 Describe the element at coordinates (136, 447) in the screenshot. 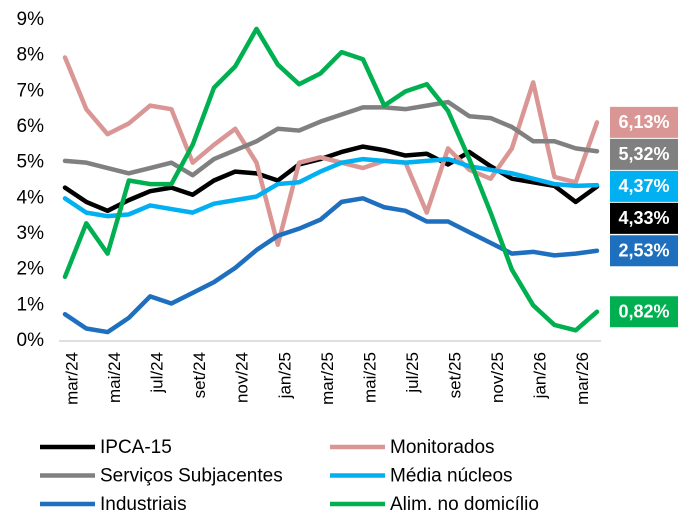

I see `legend-label: IPCA-15` at that location.